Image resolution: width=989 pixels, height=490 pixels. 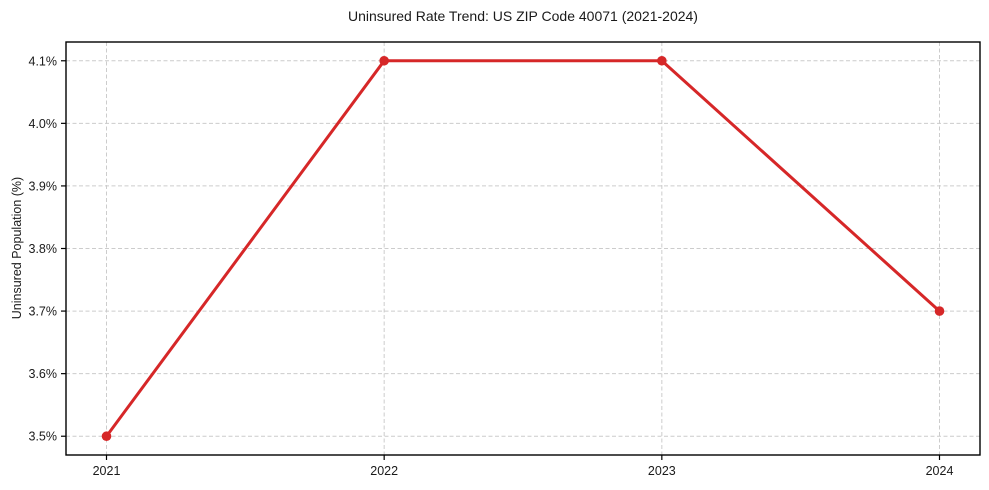 What do you see at coordinates (107, 471) in the screenshot?
I see `x-tick-label: 2021` at bounding box center [107, 471].